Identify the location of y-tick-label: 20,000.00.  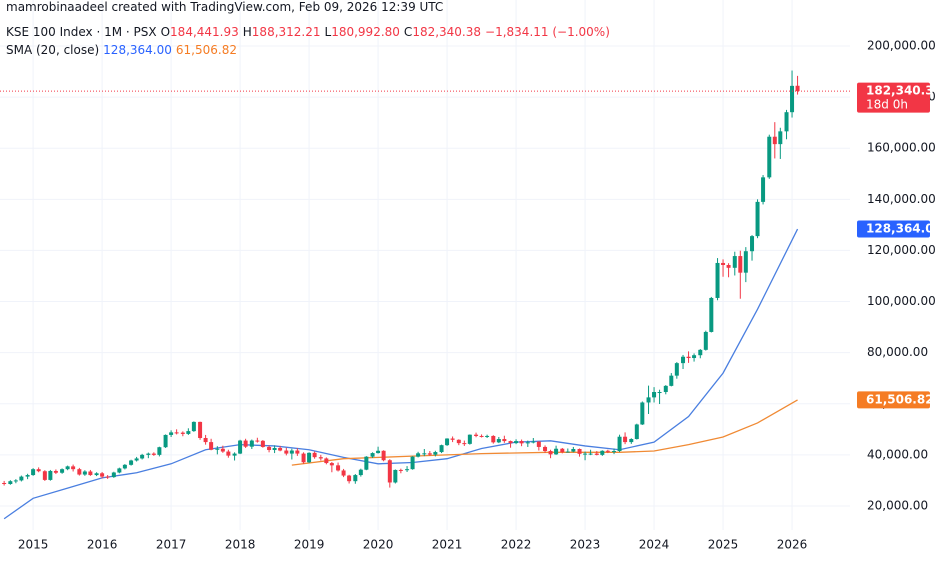
(897, 505).